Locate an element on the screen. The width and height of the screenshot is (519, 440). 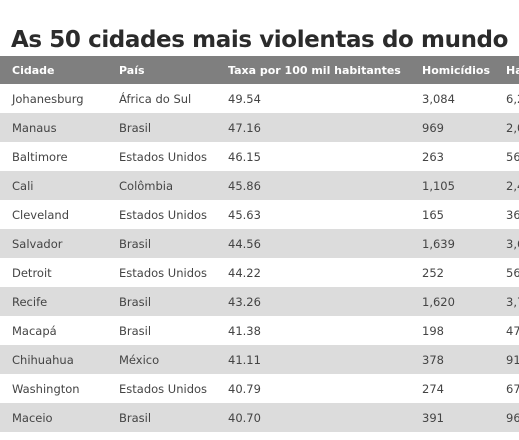
cell-country is located at coordinates (161, 436).